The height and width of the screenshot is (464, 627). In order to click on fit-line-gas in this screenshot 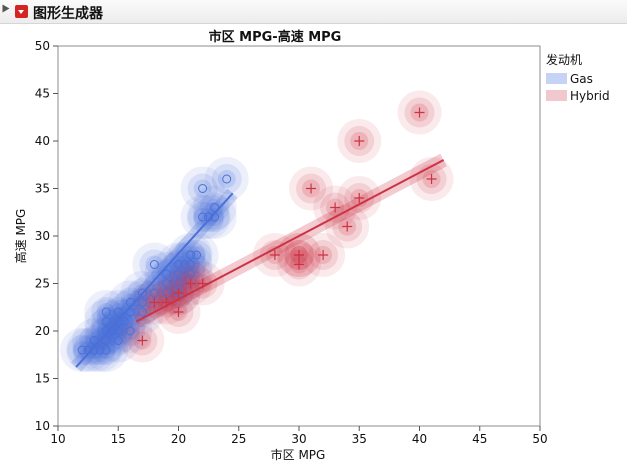, I will do `click(154, 280)`.